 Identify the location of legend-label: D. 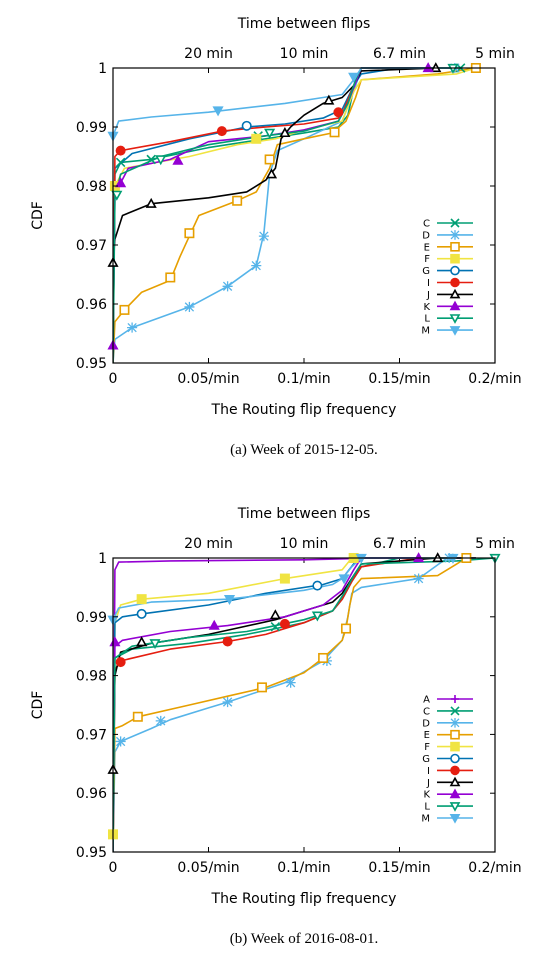
(426, 235).